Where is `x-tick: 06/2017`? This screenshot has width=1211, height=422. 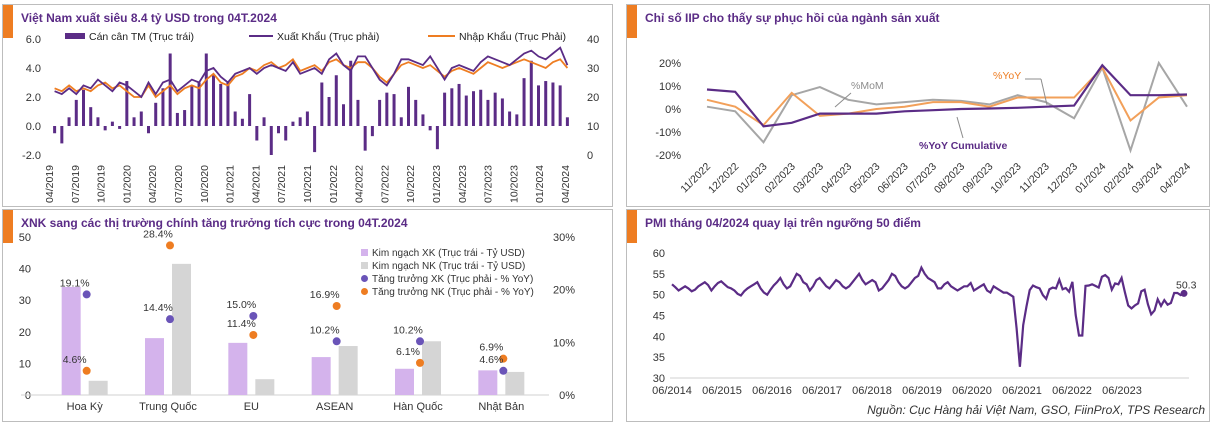
x-tick: 06/2017 is located at coordinates (822, 391).